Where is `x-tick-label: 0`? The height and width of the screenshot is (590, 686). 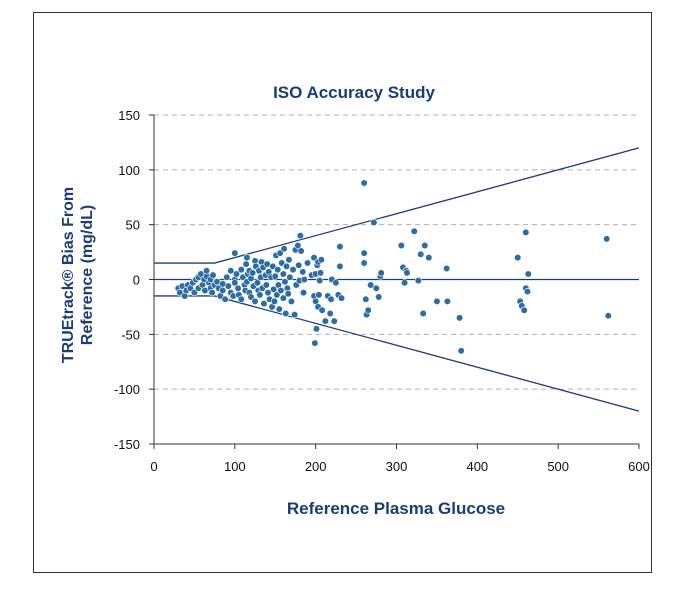
x-tick-label: 0 is located at coordinates (153, 466).